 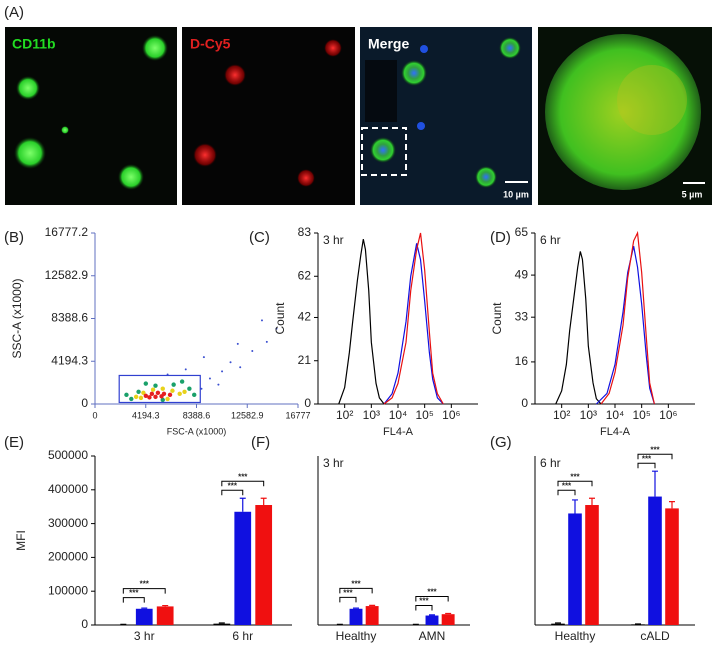 What do you see at coordinates (247, 415) in the screenshot?
I see `x-tick-label: 12582.9` at bounding box center [247, 415].